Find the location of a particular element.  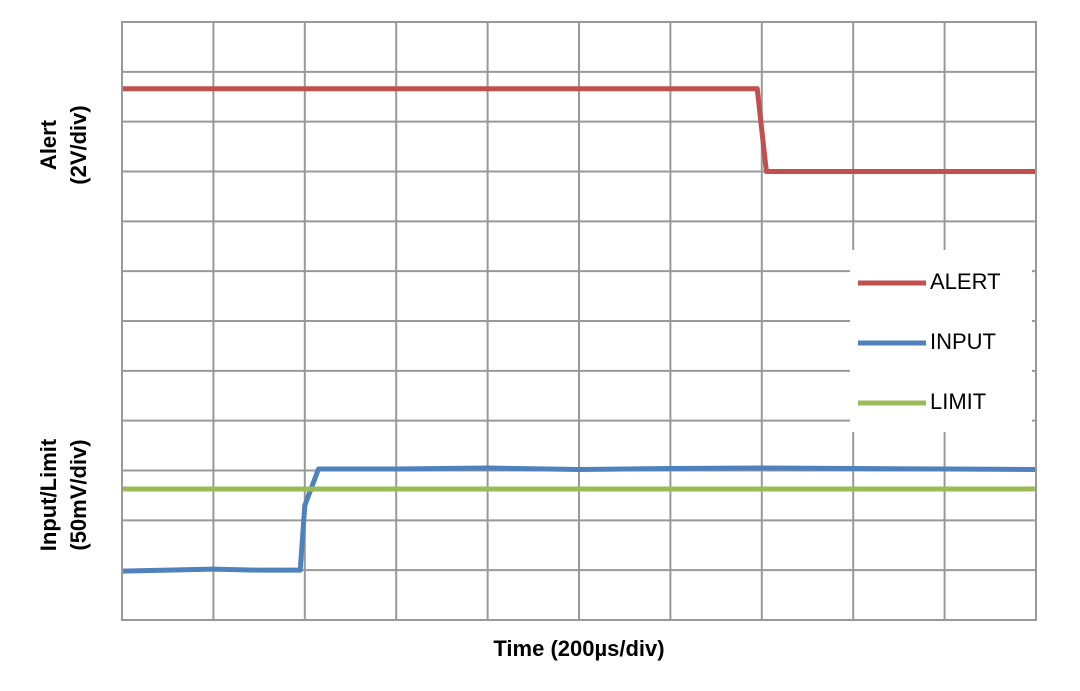

legend-label: INPUT is located at coordinates (963, 341).